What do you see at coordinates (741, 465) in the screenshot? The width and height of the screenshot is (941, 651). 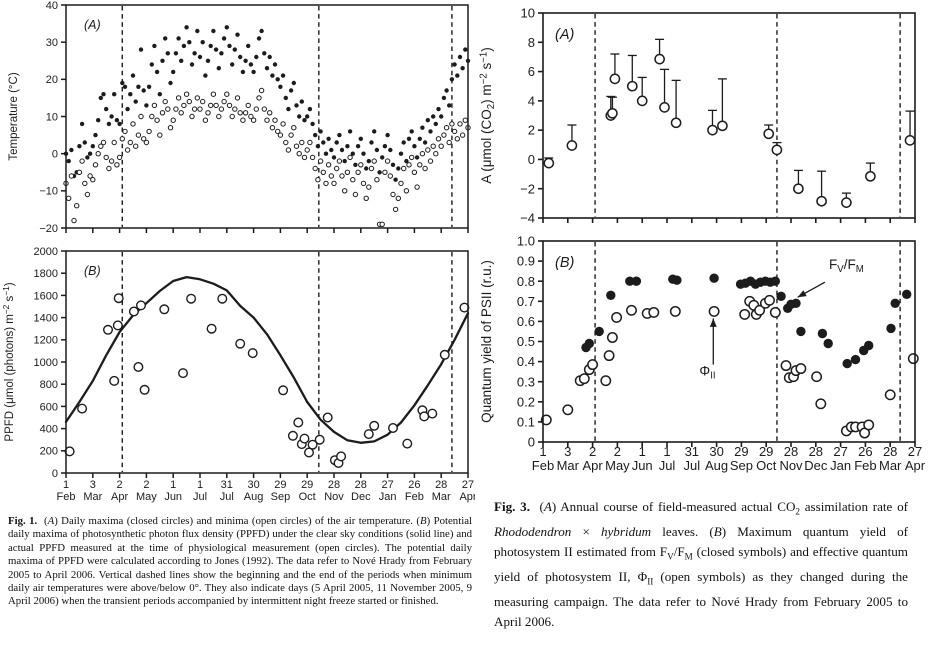 I see `x-tick-label-month: Sep` at bounding box center [741, 465].